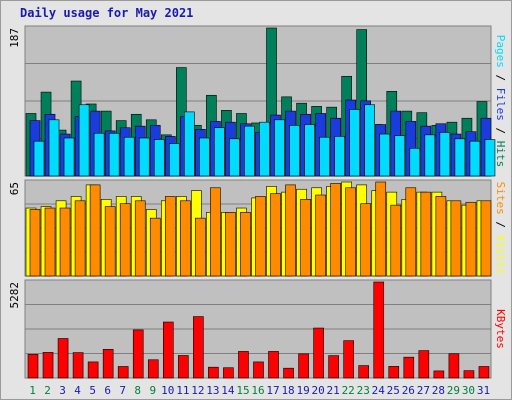  Describe the element at coordinates (333, 390) in the screenshot. I see `x-tick-label: 21` at that location.